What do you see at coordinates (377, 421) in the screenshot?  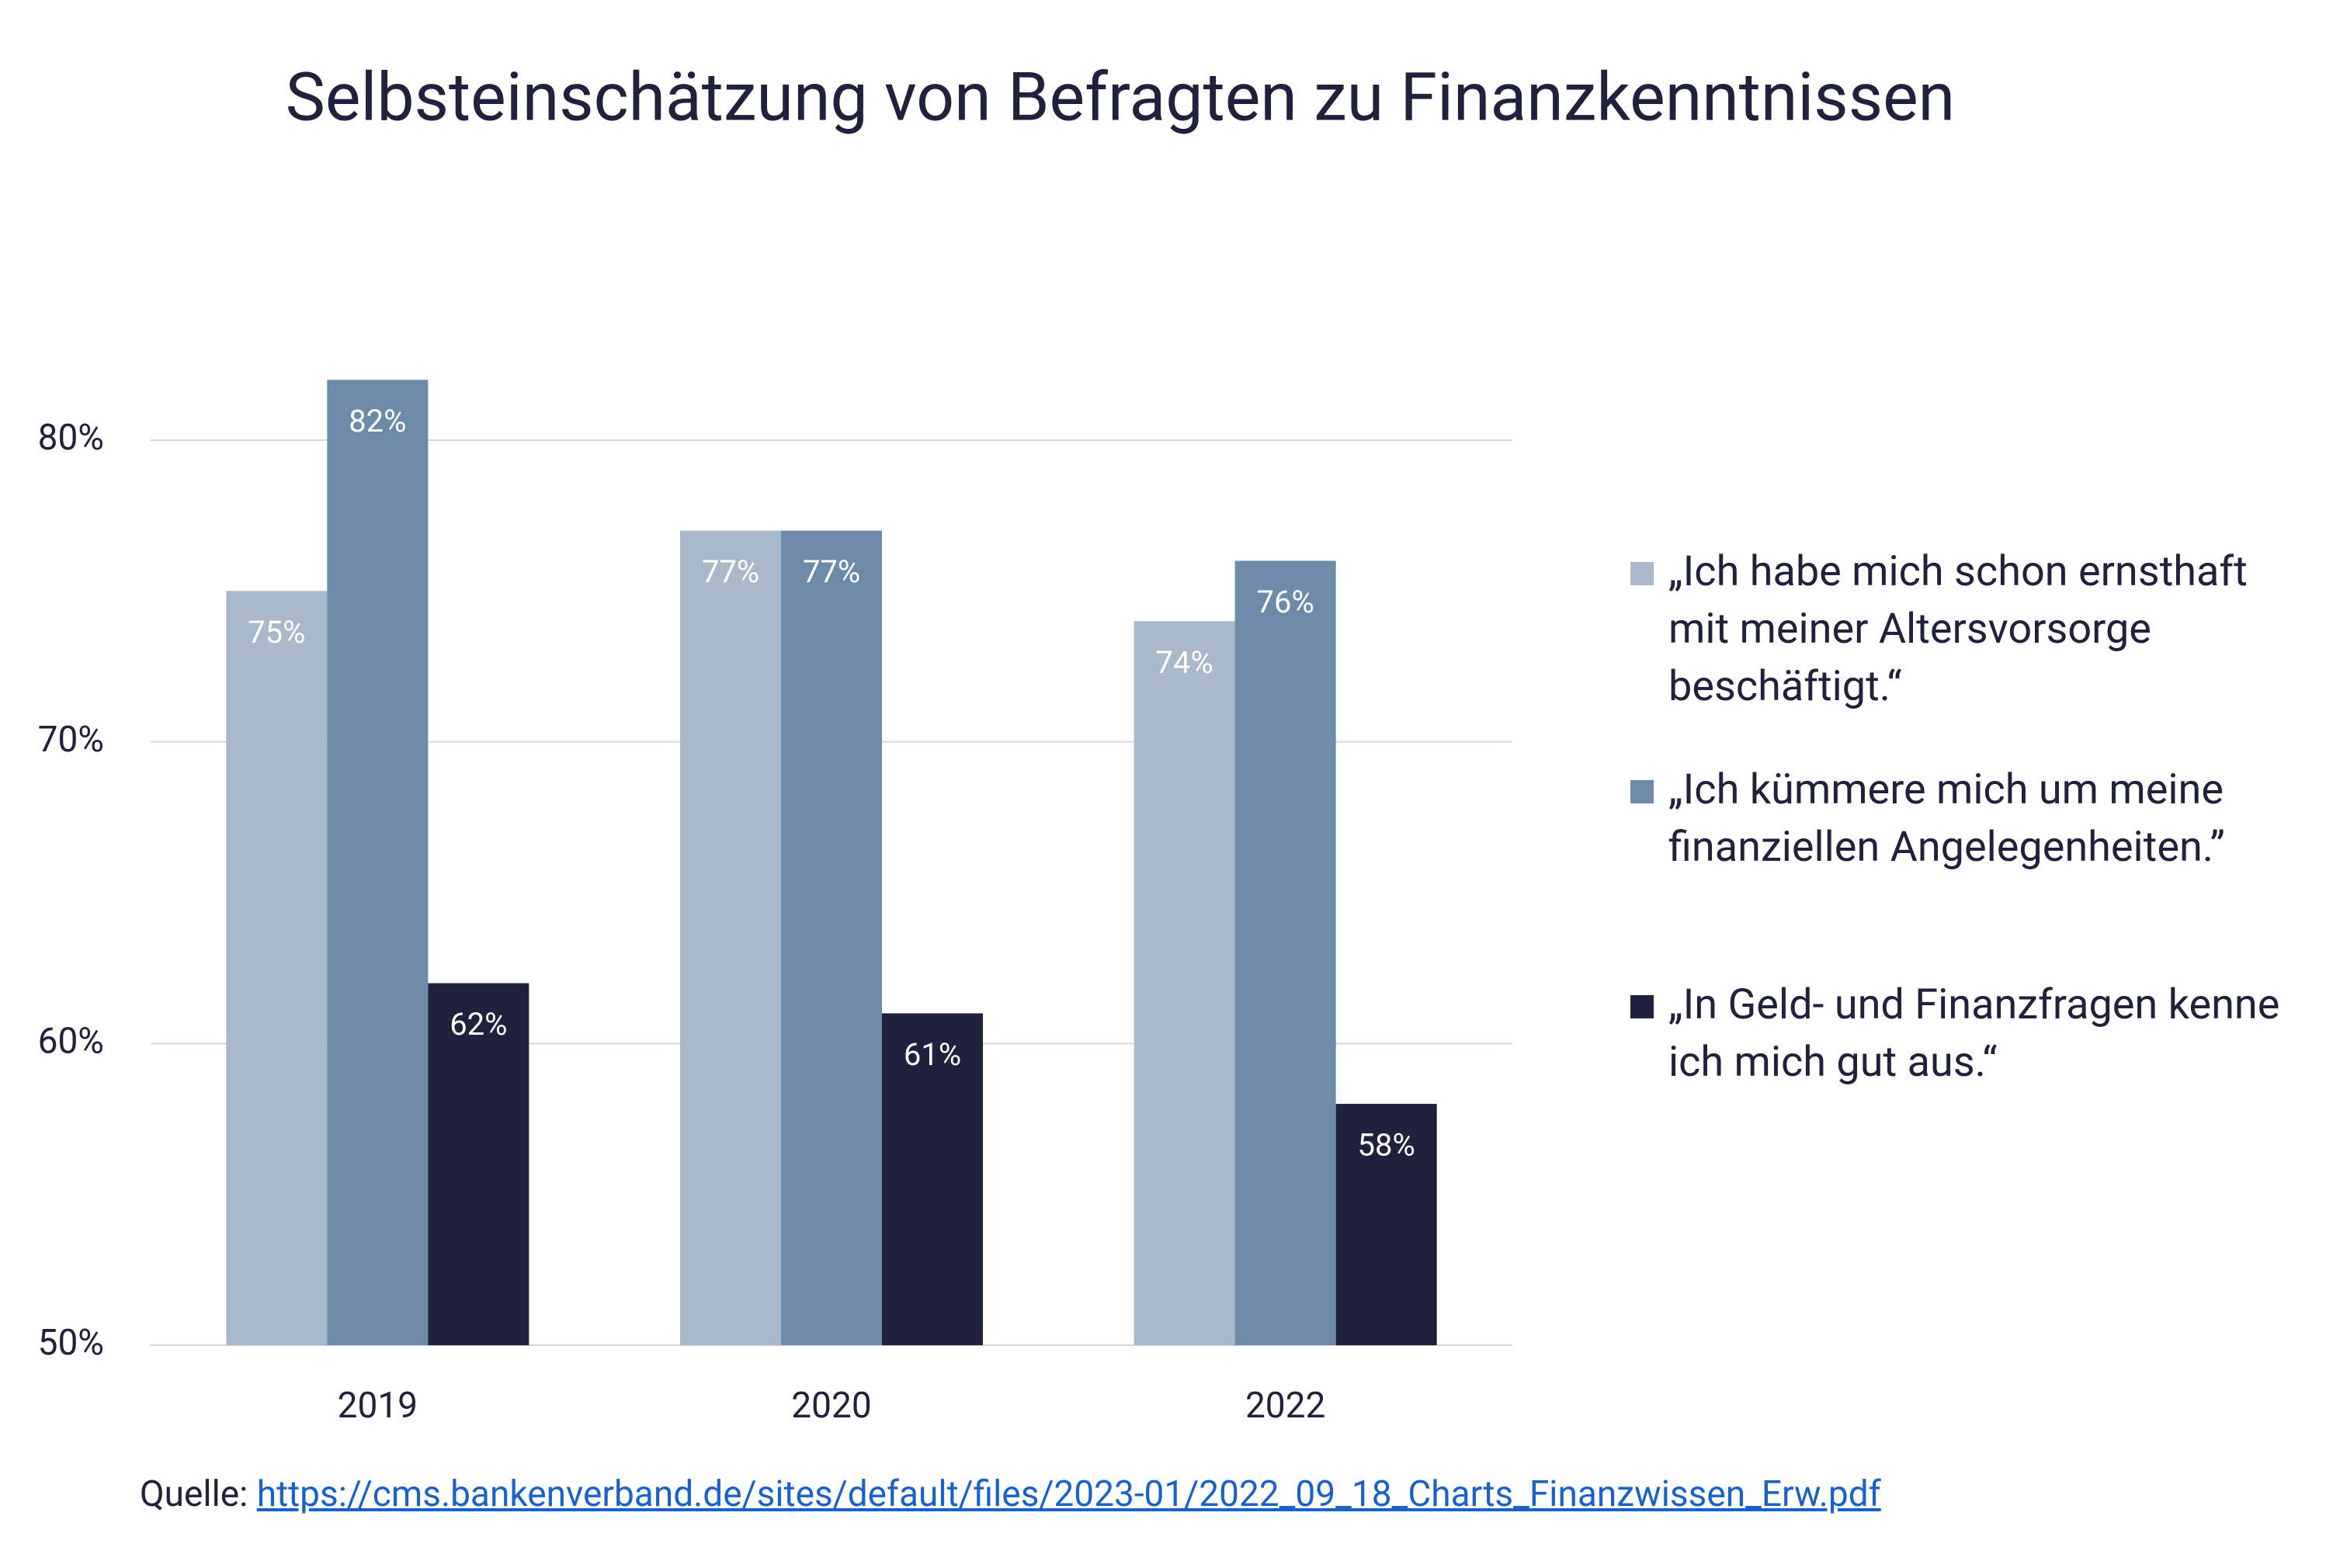 I see `value-label: 82%` at bounding box center [377, 421].